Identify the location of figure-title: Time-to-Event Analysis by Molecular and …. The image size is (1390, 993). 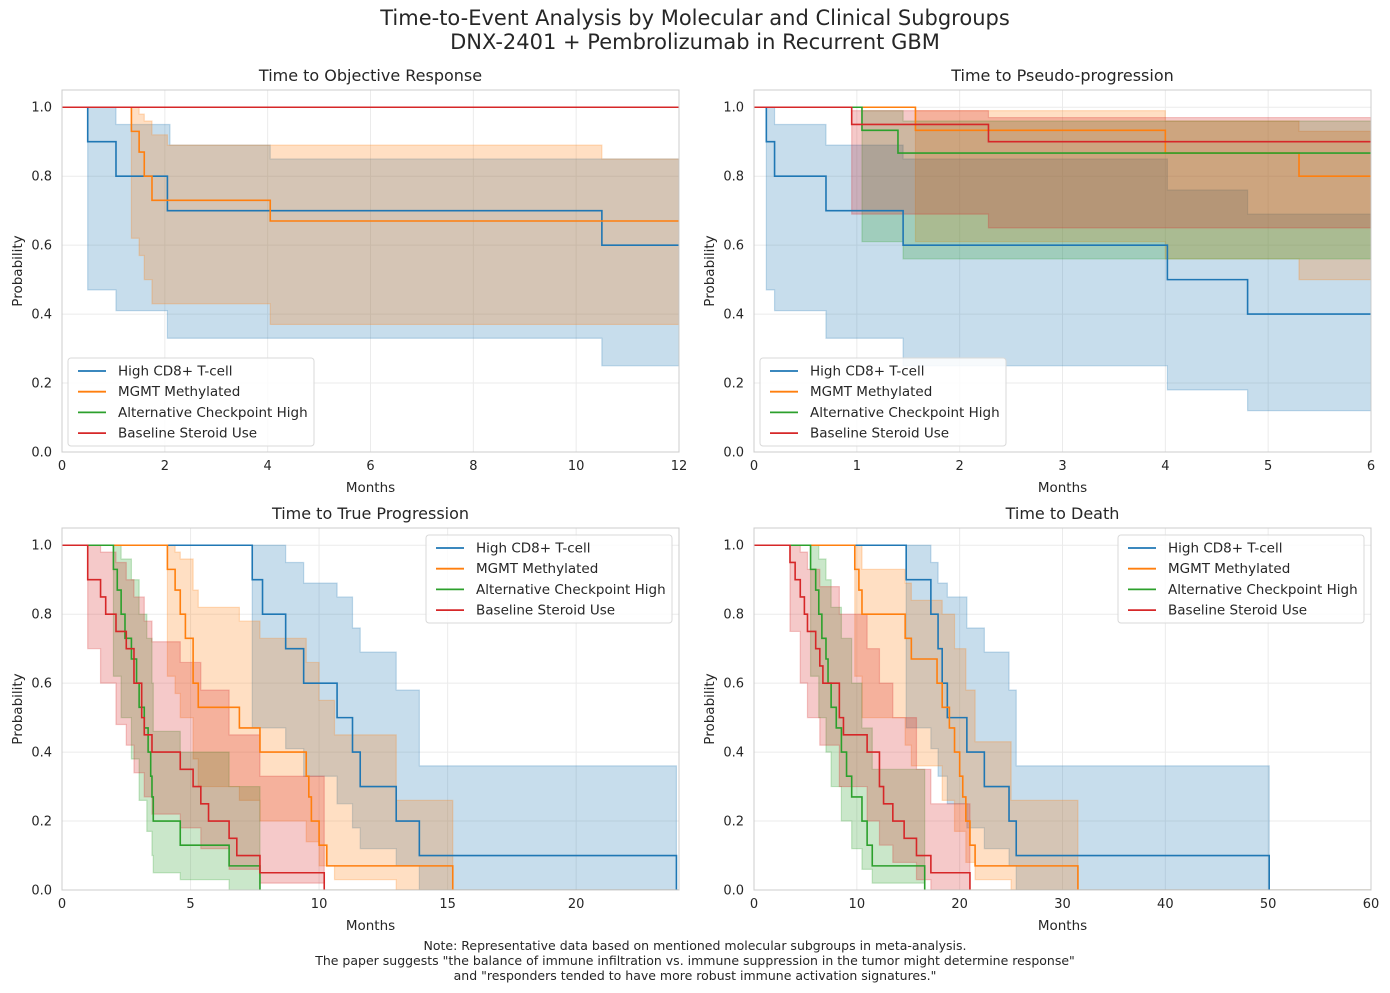
(695, 18).